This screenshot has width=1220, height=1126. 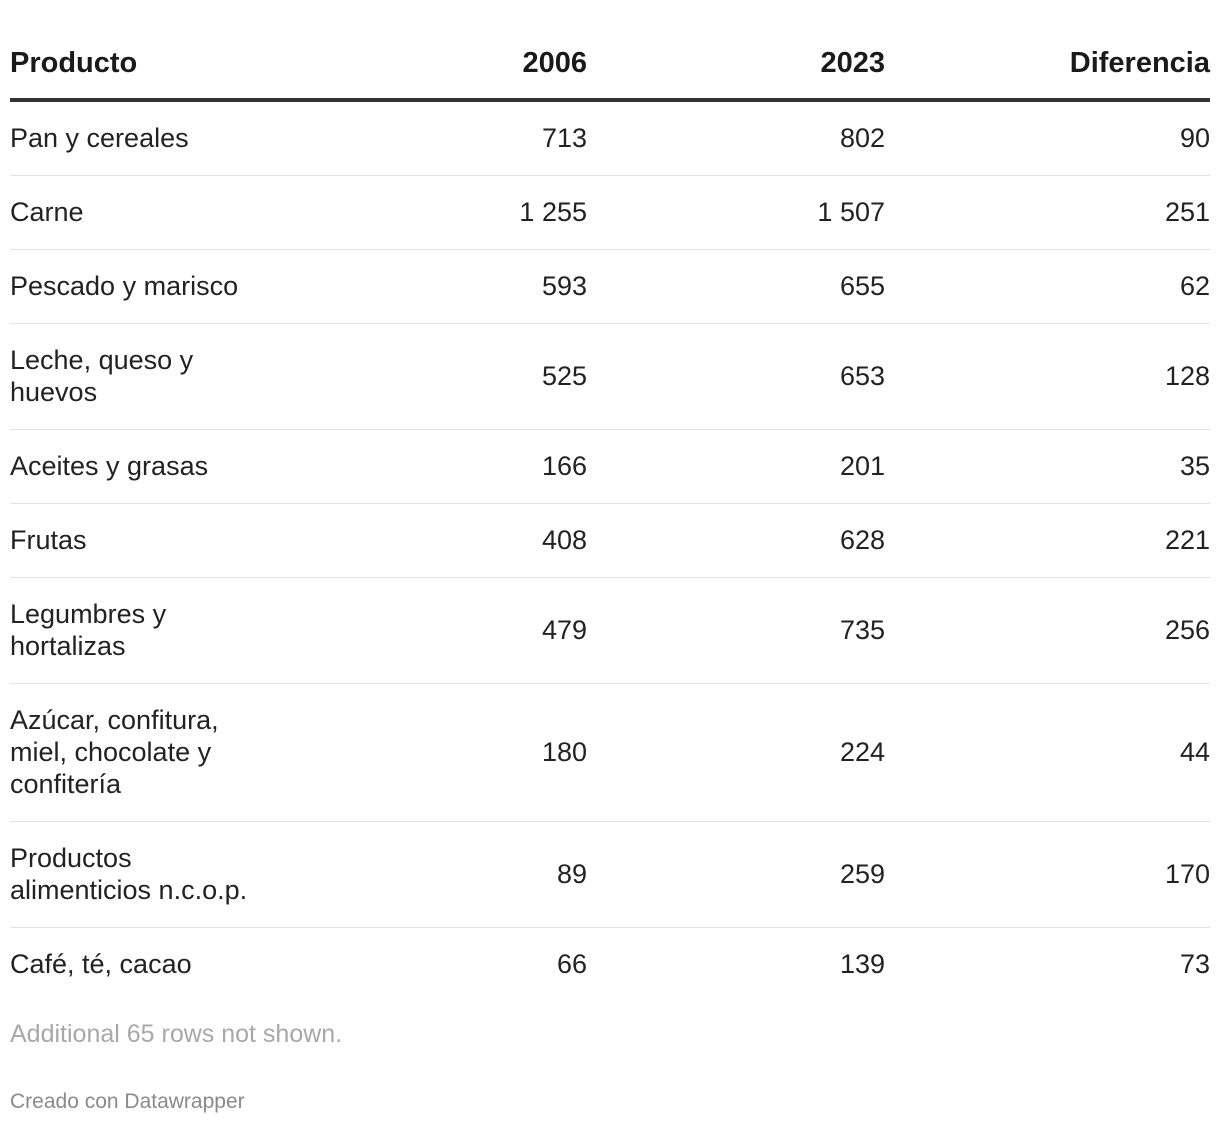 I want to click on column-header-diferencia: Diferencia, so click(x=1047, y=66).